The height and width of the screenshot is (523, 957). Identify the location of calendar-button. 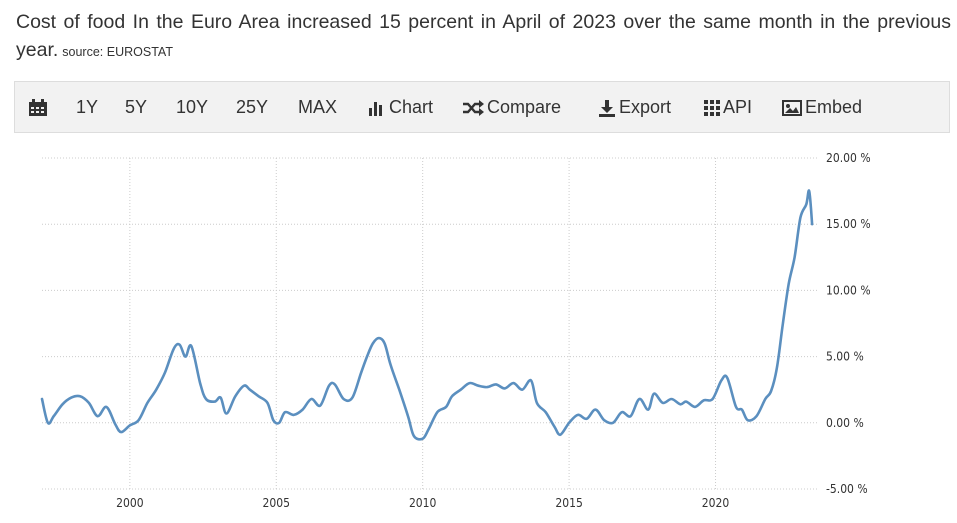
(39, 107).